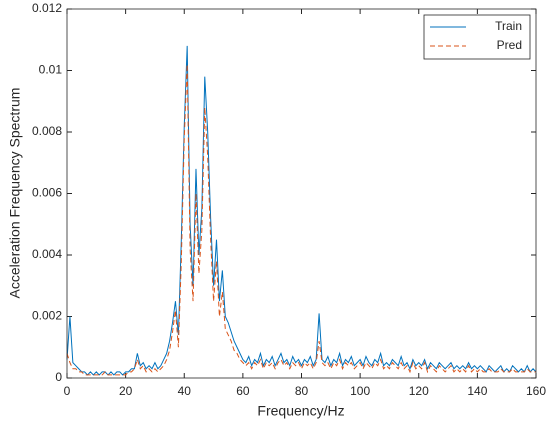 This screenshot has width=550, height=428. What do you see at coordinates (243, 391) in the screenshot?
I see `x-tick-label: 60` at bounding box center [243, 391].